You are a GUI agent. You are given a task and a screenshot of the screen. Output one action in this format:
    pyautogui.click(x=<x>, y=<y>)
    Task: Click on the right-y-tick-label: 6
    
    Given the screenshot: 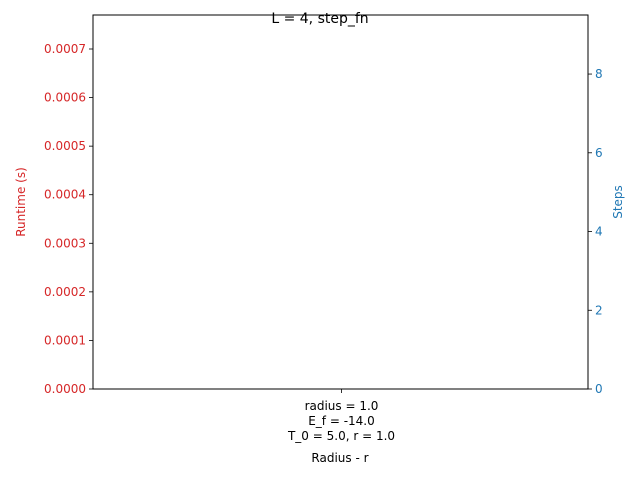 What is the action you would take?
    pyautogui.click(x=599, y=153)
    